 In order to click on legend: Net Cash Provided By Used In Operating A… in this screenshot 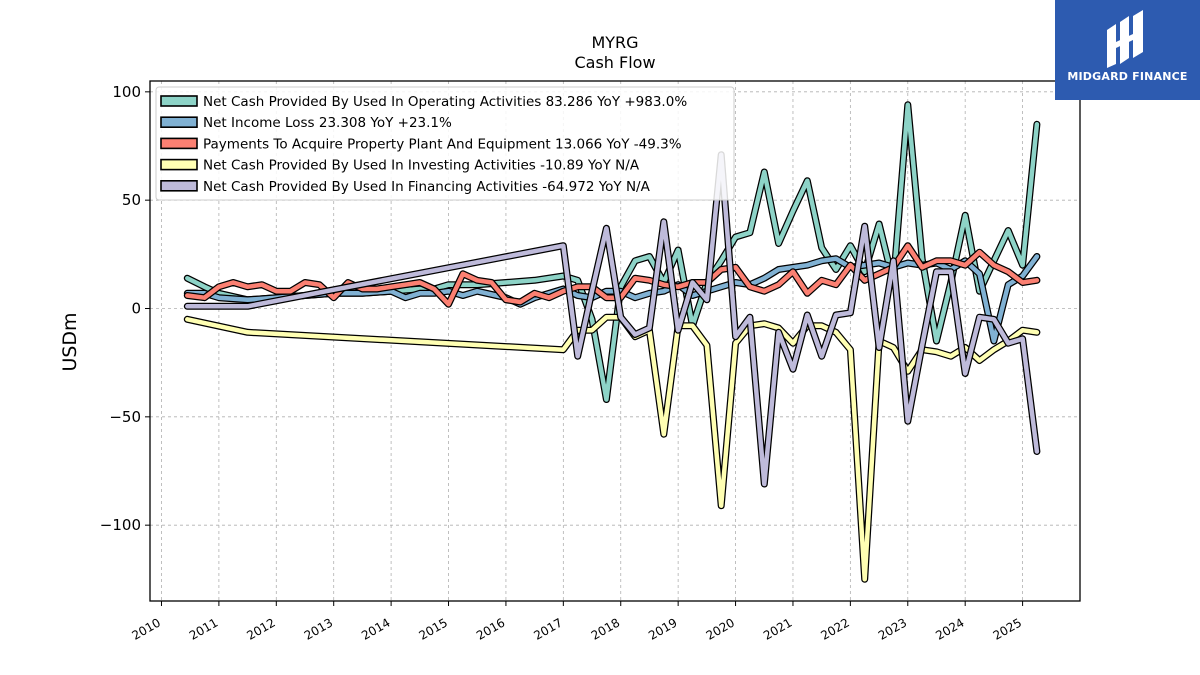, I will do `click(445, 143)`.